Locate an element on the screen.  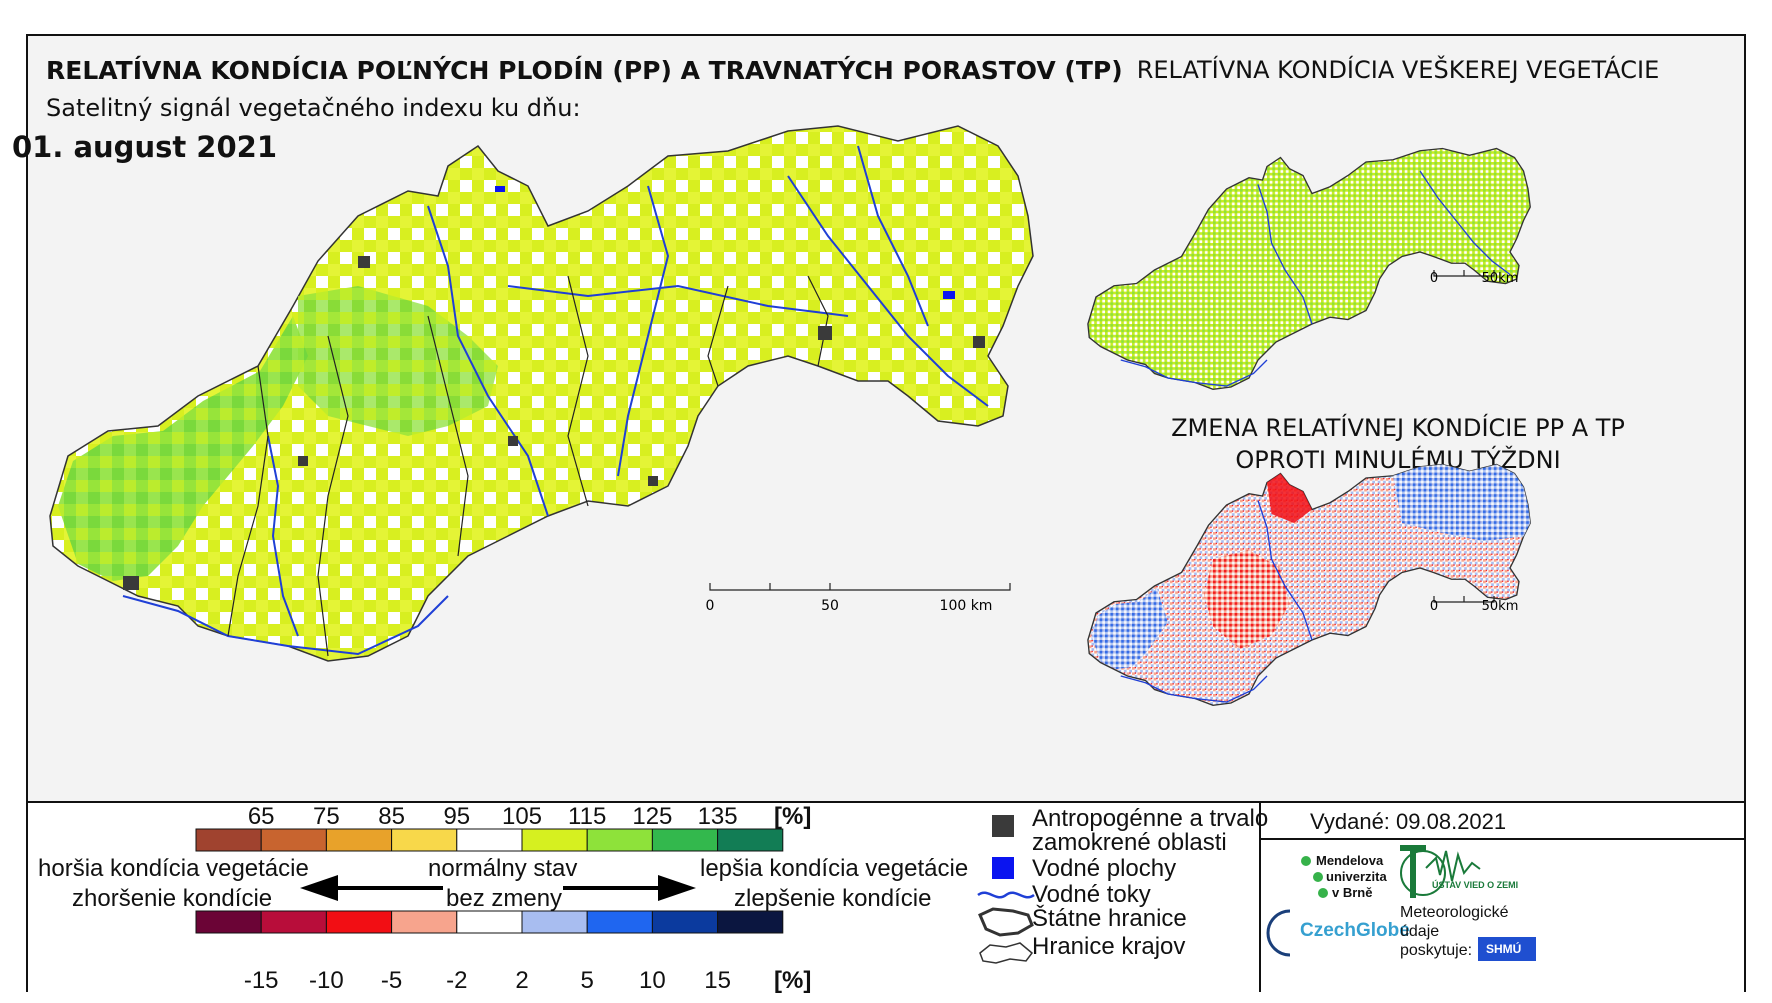
condition-tick-label: 135 is located at coordinates (717, 816).